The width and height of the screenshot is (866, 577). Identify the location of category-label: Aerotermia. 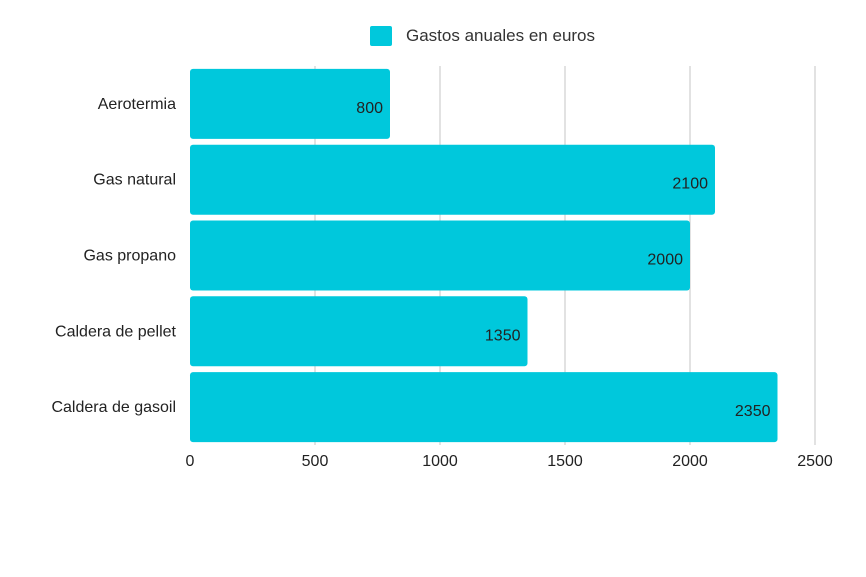
(137, 104).